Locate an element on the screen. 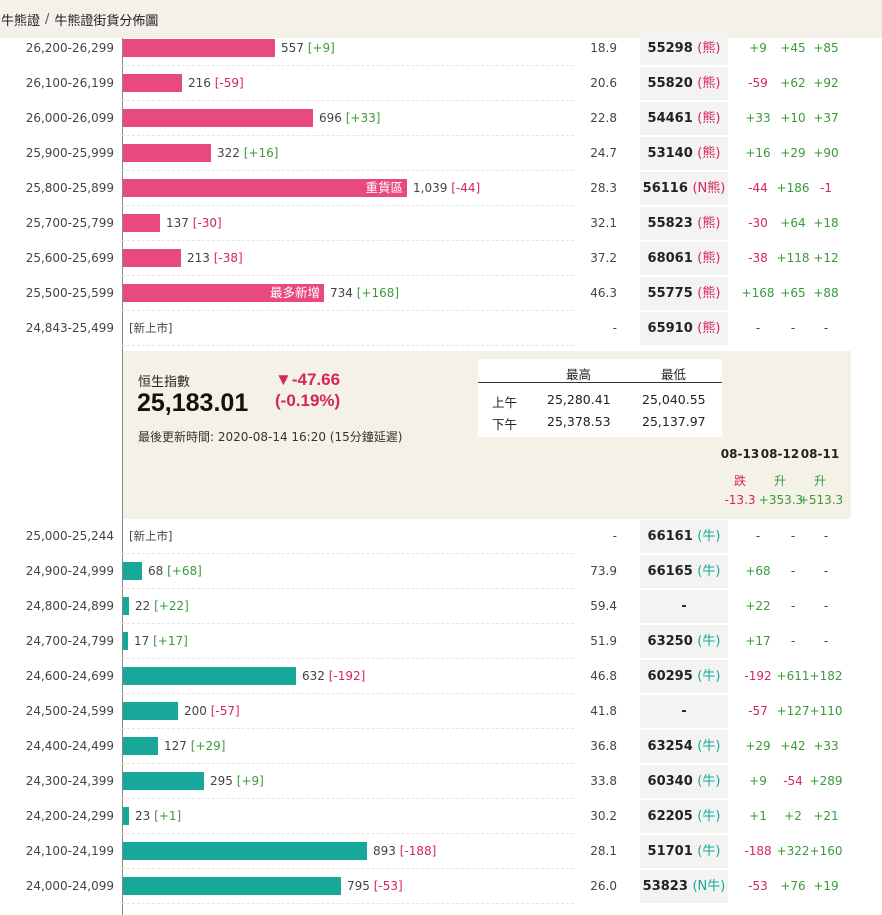  strike-range: 26,100-26,199 is located at coordinates (69, 83).